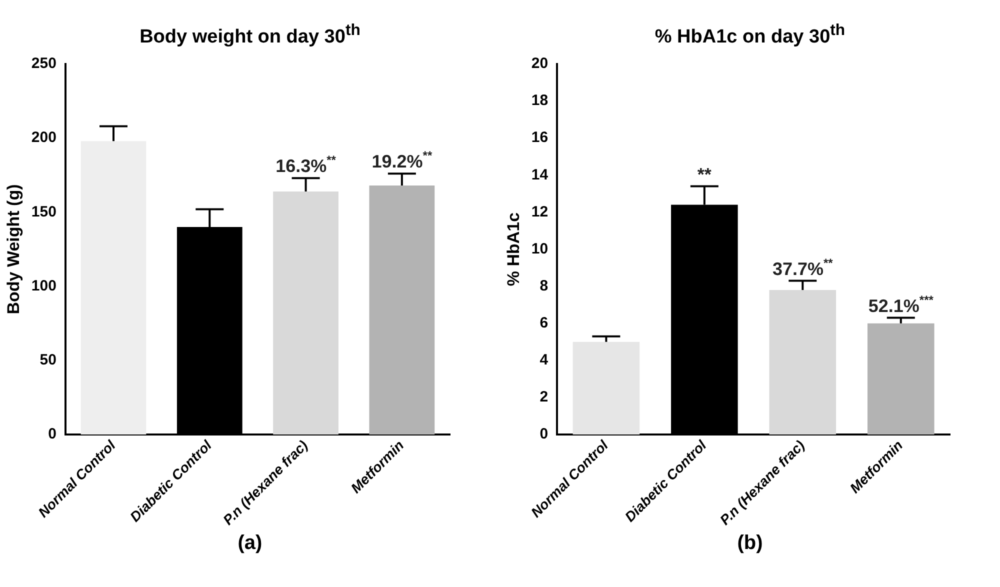  Describe the element at coordinates (43, 211) in the screenshot. I see `y-tick-label: 150` at that location.